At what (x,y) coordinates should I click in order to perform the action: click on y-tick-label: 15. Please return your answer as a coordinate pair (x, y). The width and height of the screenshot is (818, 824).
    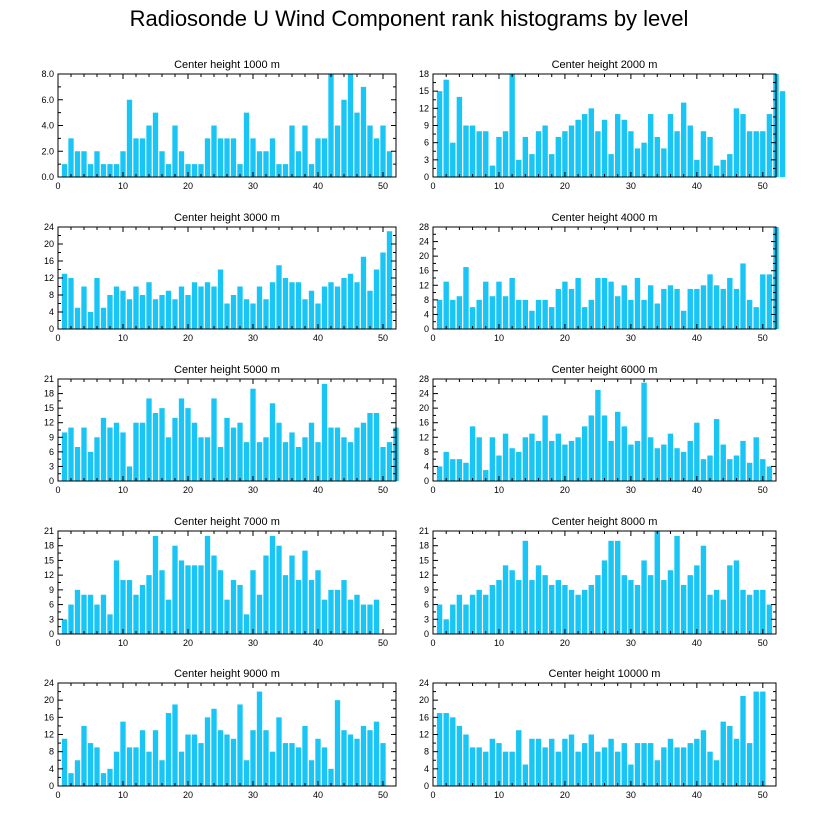
    Looking at the image, I should click on (49, 560).